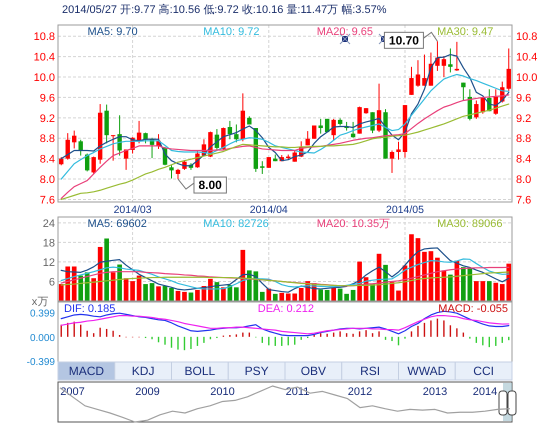 The width and height of the screenshot is (538, 427). What do you see at coordinates (231, 32) in the screenshot?
I see `text: MA10: 9.72` at bounding box center [231, 32].